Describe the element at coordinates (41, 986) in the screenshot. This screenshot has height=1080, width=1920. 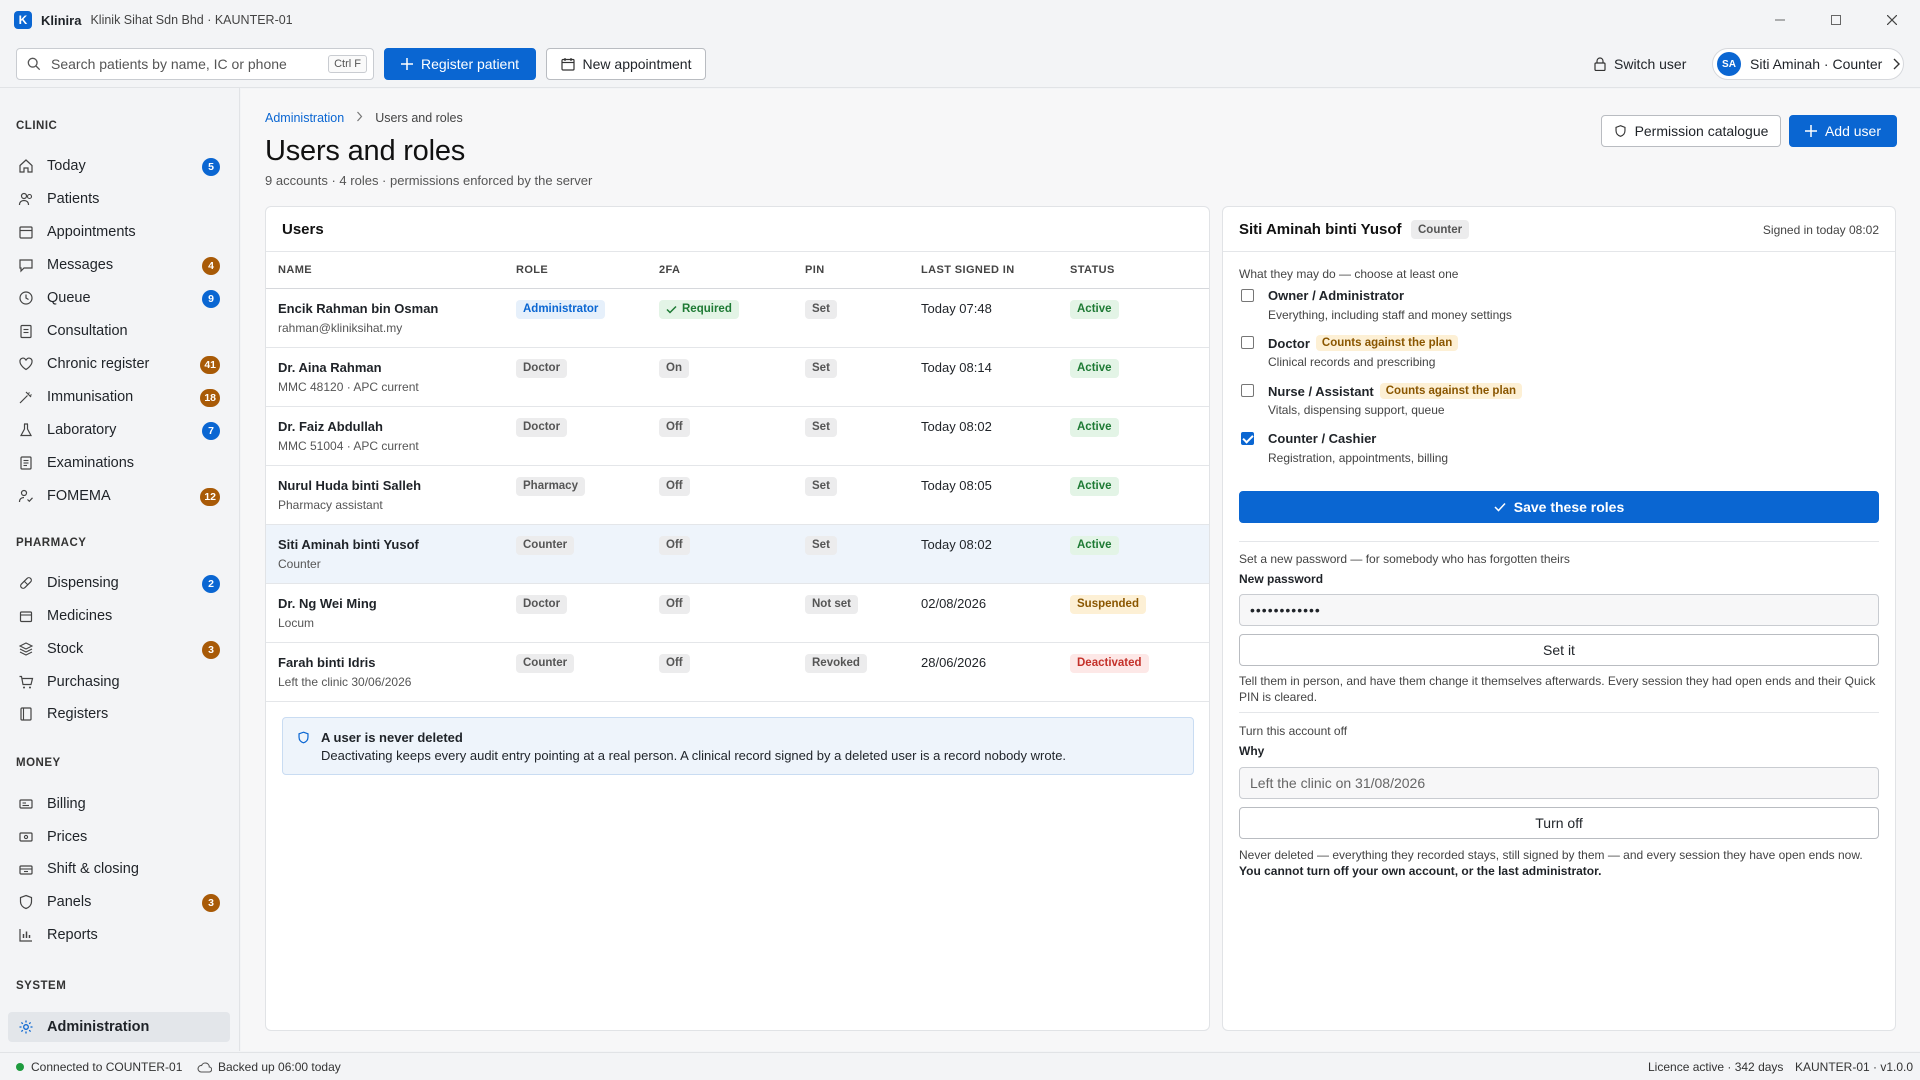
I see `section-system: SYSTEM` at that location.